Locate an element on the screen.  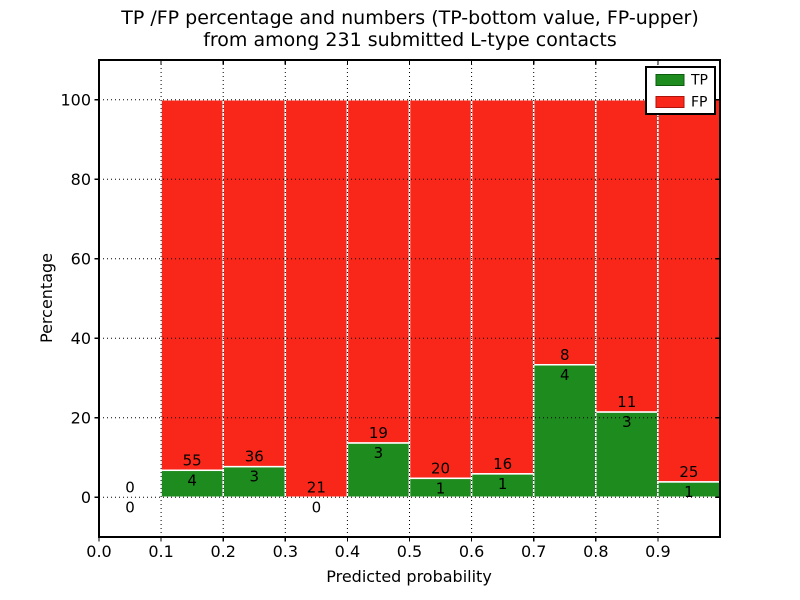
x-tick-label: 0.2 is located at coordinates (222, 551).